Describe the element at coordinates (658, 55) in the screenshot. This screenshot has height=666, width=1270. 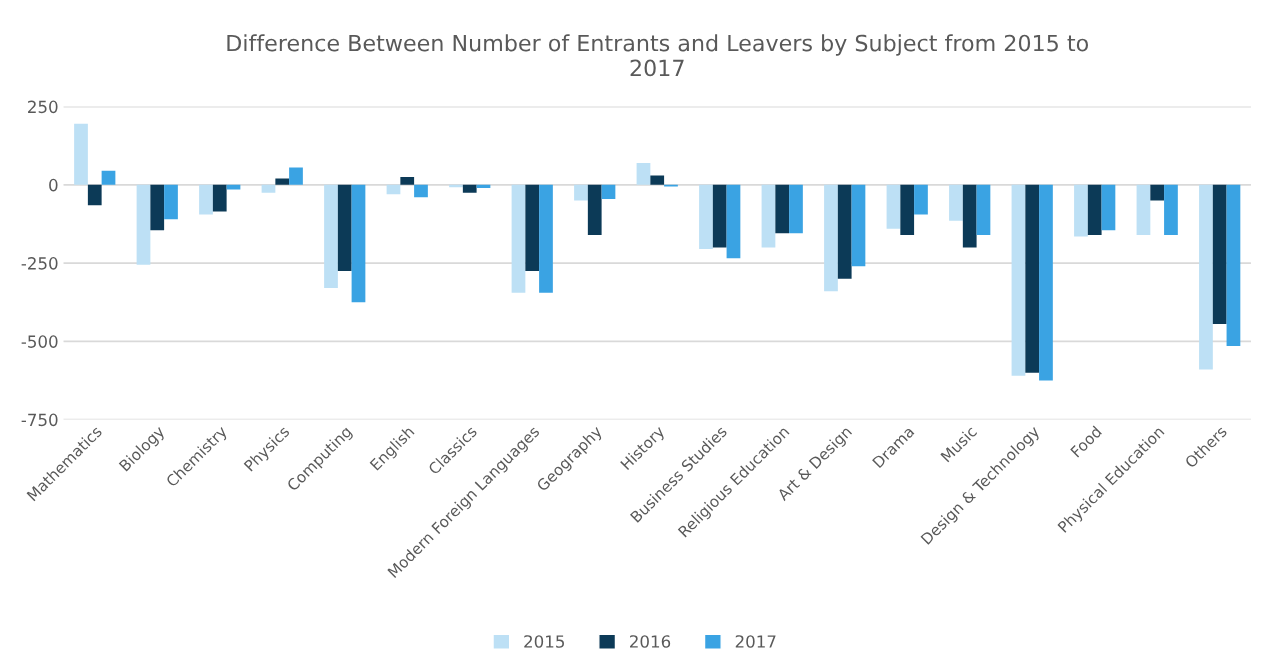
I see `chart-title: Difference Between Number of Entrants and Leavers by Subject from 2015 to 2017` at that location.